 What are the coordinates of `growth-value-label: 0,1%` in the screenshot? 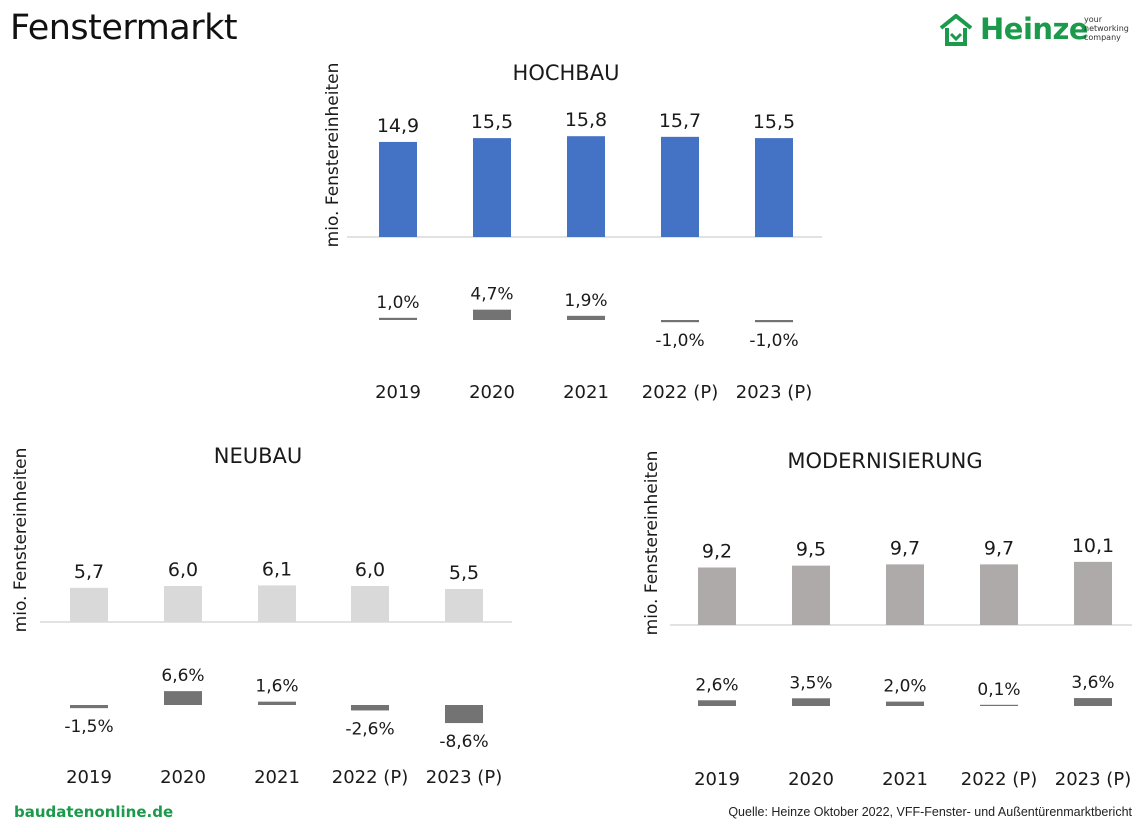 It's located at (998, 690).